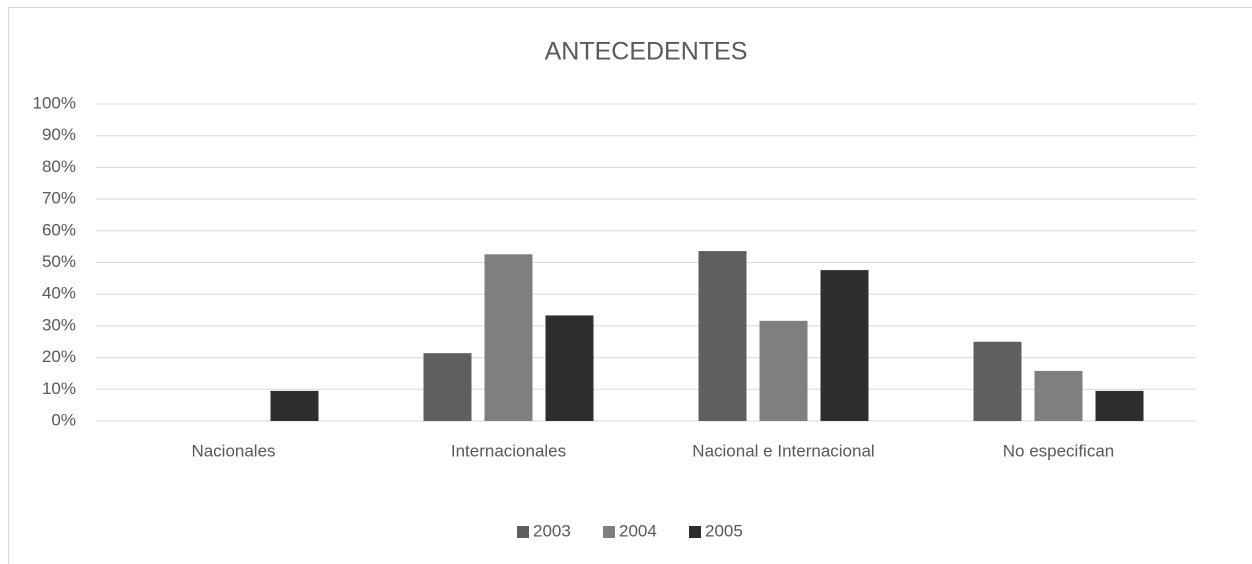 This screenshot has height=564, width=1252. Describe the element at coordinates (54, 102) in the screenshot. I see `y-tick-label: 100%` at that location.